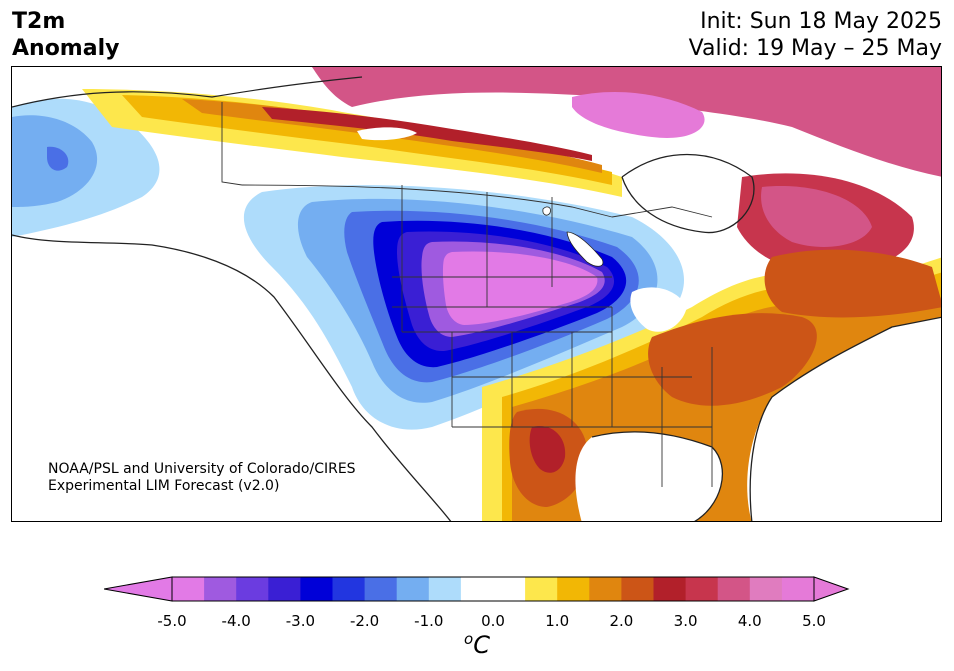 This screenshot has height=671, width=954. Describe the element at coordinates (816, 216) in the screenshot. I see `quebec-warm-core` at that location.